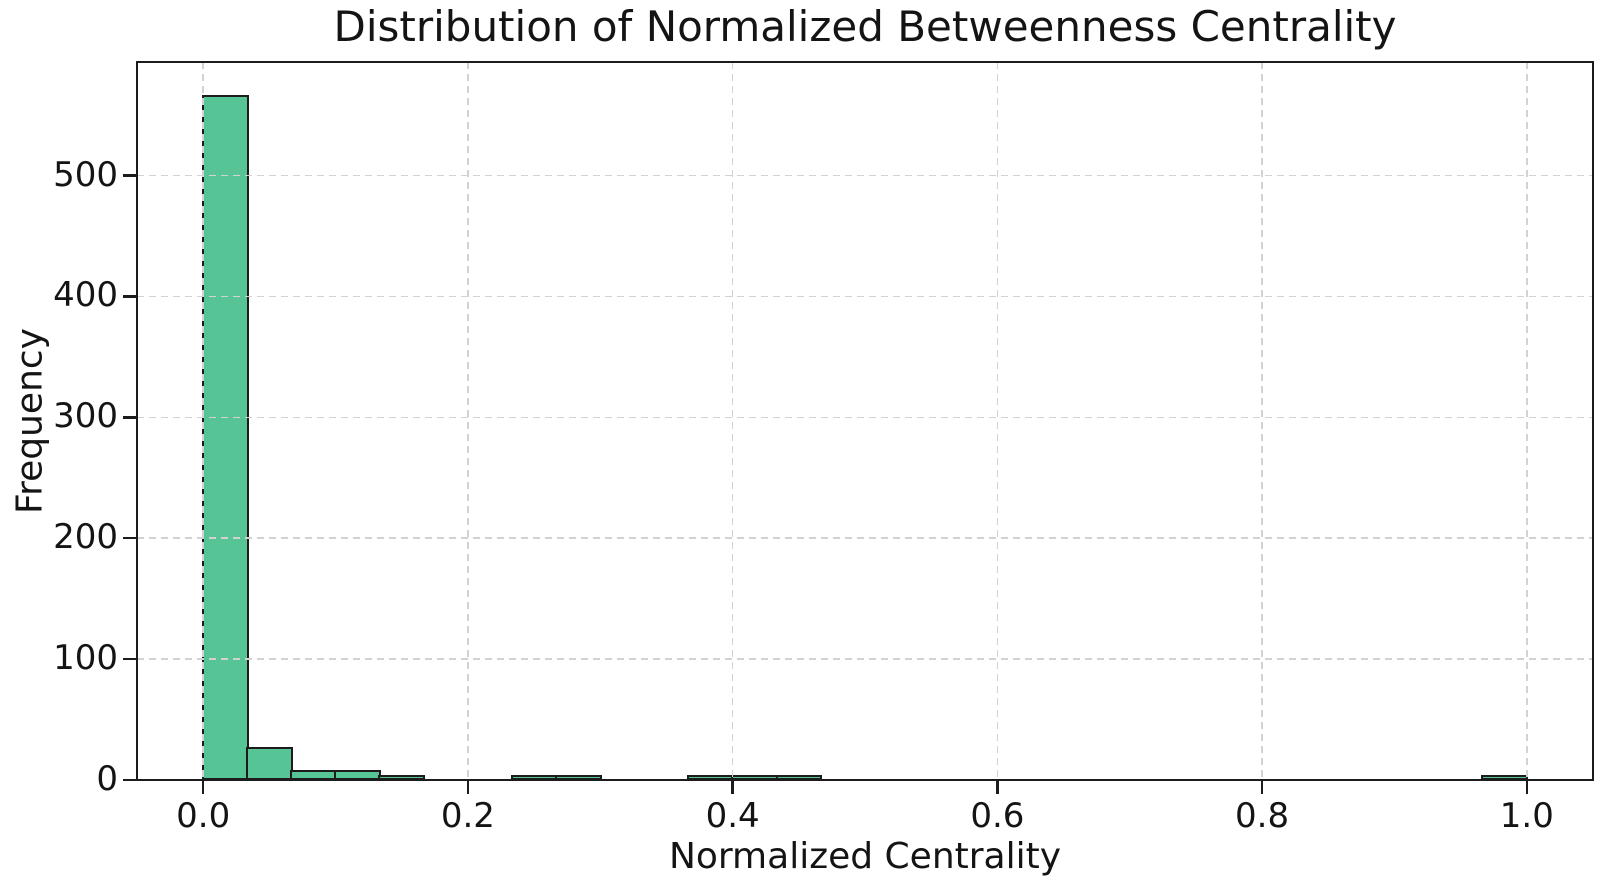 The height and width of the screenshot is (895, 1606). Describe the element at coordinates (1526, 816) in the screenshot. I see `x-tick-label: 1.0` at that location.